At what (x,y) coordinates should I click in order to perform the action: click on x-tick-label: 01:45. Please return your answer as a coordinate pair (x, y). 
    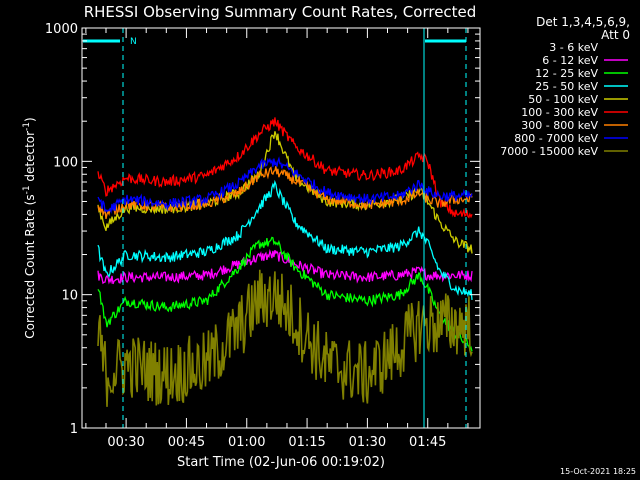
    Looking at the image, I should click on (427, 442).